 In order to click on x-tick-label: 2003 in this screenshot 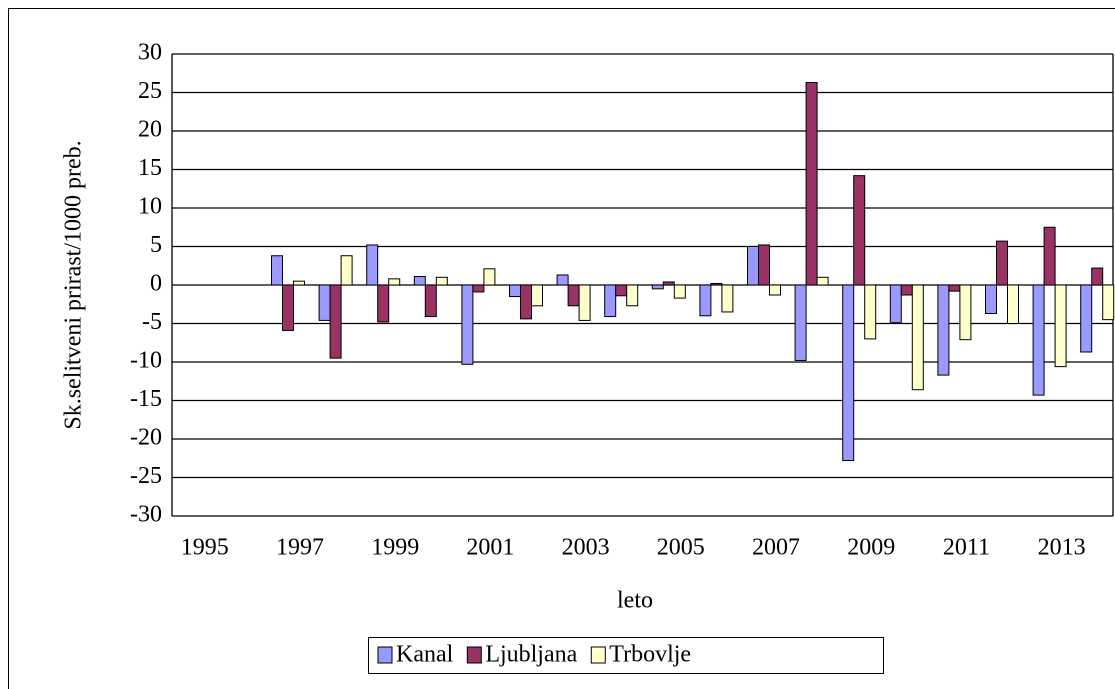, I will do `click(586, 548)`.